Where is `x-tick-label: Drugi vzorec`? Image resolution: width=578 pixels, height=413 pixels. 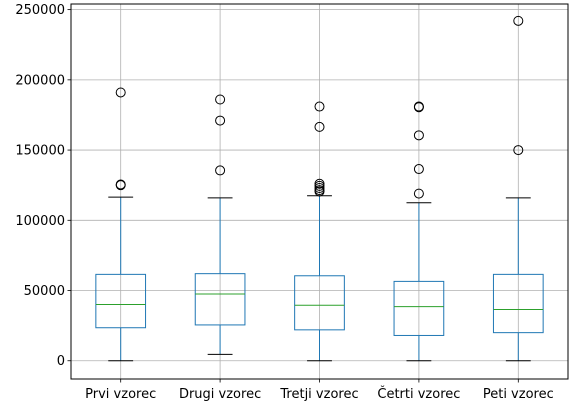 x-tick-label: Drugi vzorec is located at coordinates (220, 394).